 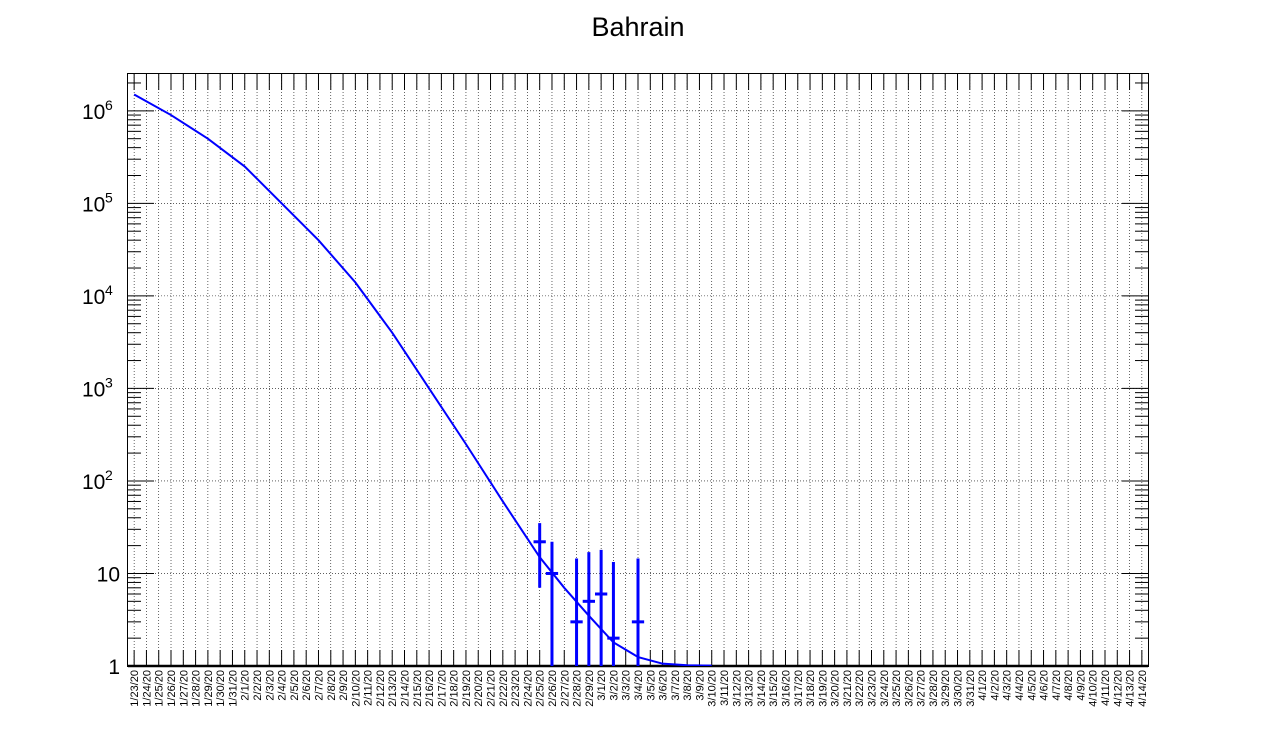 I want to click on x-tick-label: 1/29/20, so click(x=209, y=688).